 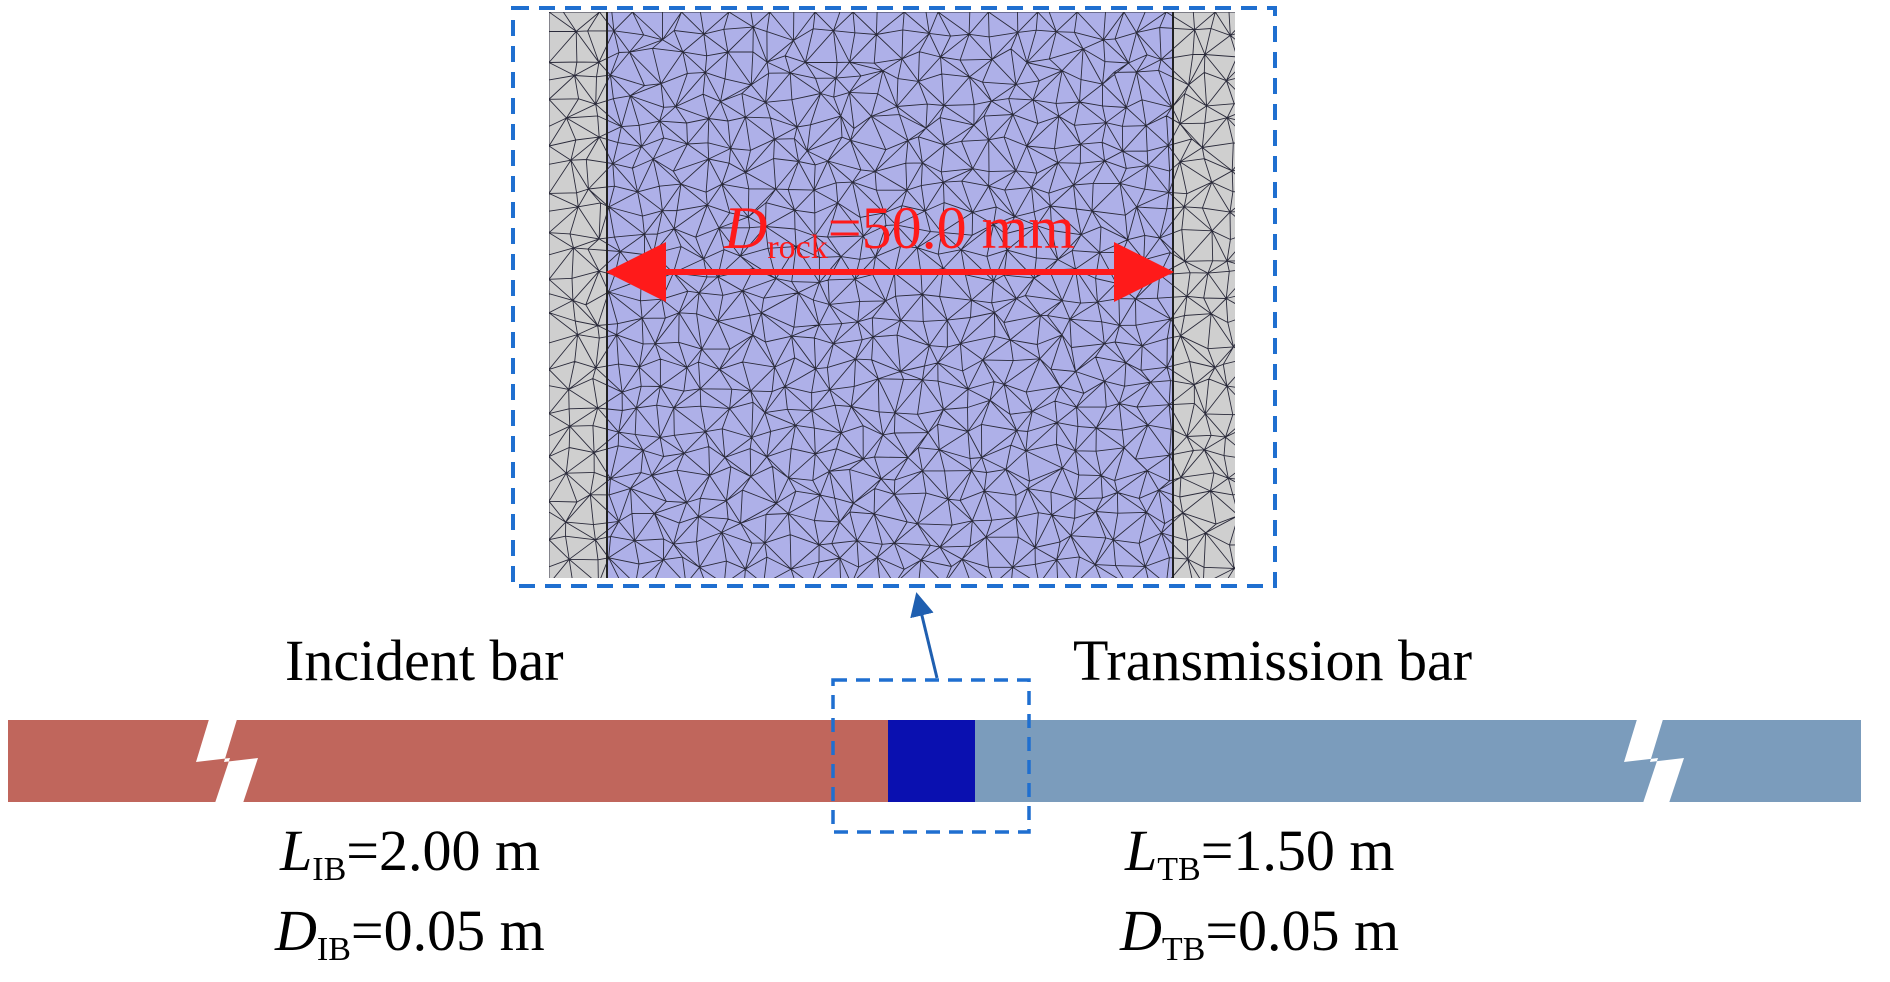 I want to click on transmission-length-subscript: TB, so click(x=1179, y=869).